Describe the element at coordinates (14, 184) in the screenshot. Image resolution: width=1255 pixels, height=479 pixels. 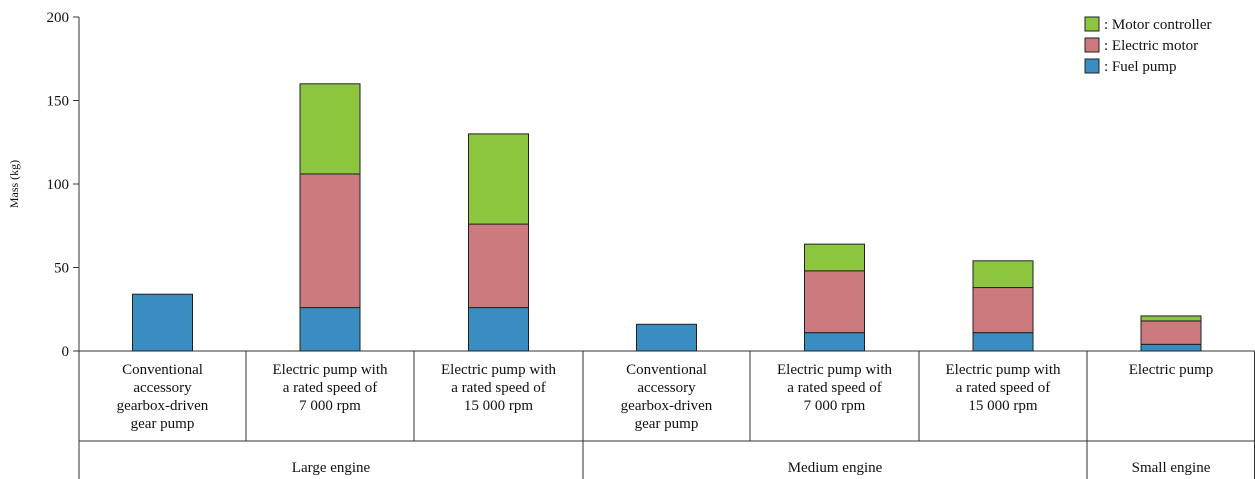
I see `y-axis-label: Mass (kg)` at that location.